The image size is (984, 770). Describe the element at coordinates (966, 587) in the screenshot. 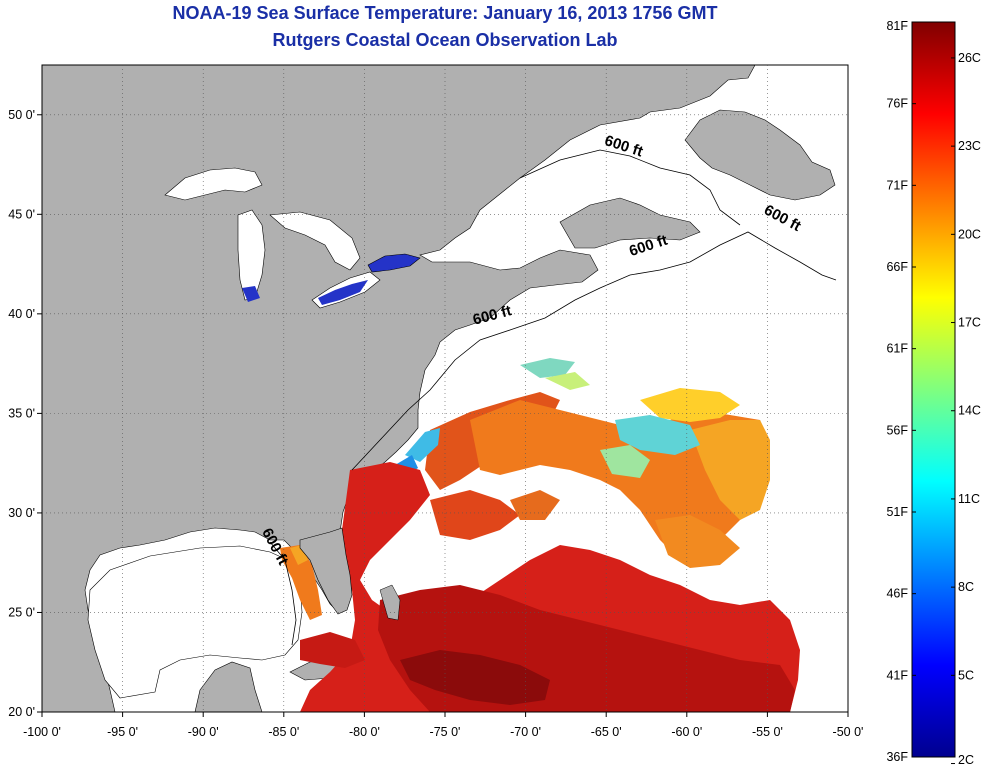

I see `colorbar-c-label: 8C` at that location.